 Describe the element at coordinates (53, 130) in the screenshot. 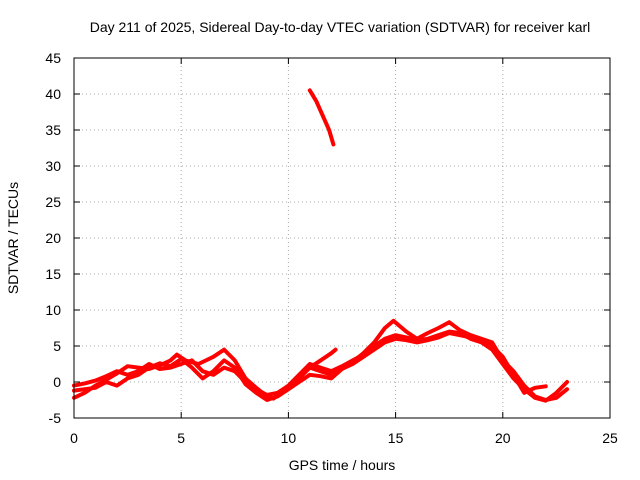

I see `y-tick-label: 35` at that location.